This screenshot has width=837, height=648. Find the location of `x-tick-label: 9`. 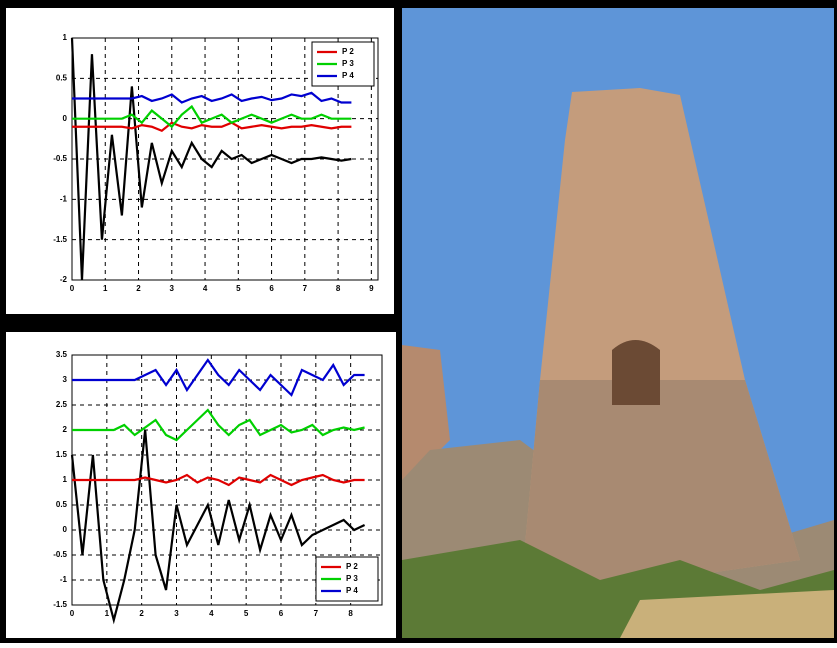

x-tick-label: 9 is located at coordinates (371, 288).